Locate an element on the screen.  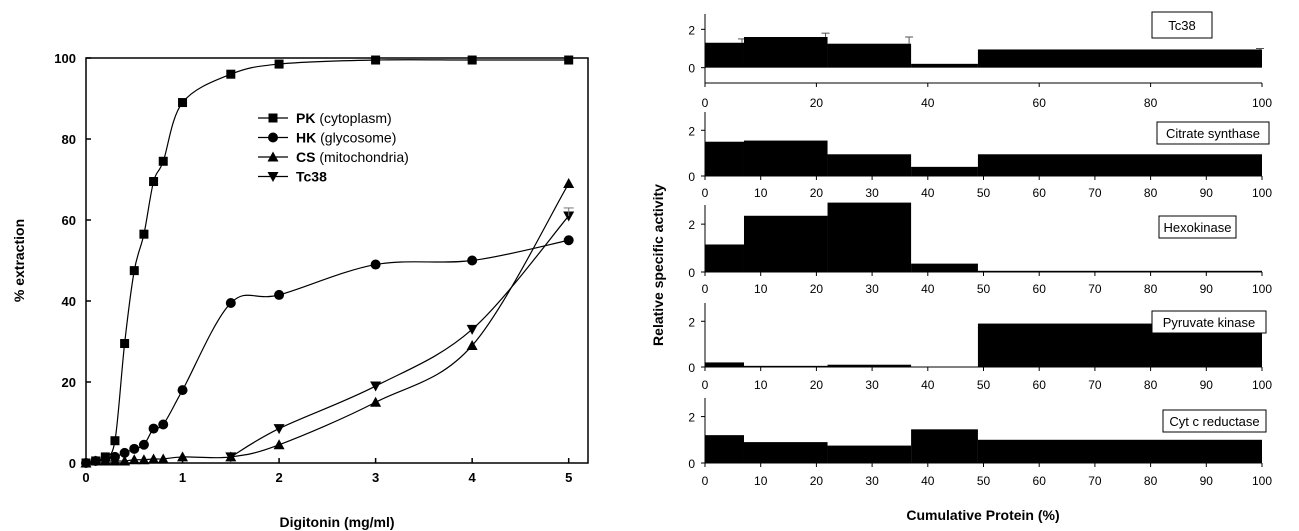
panel-label: Pyruvate kinase is located at coordinates (1209, 322).